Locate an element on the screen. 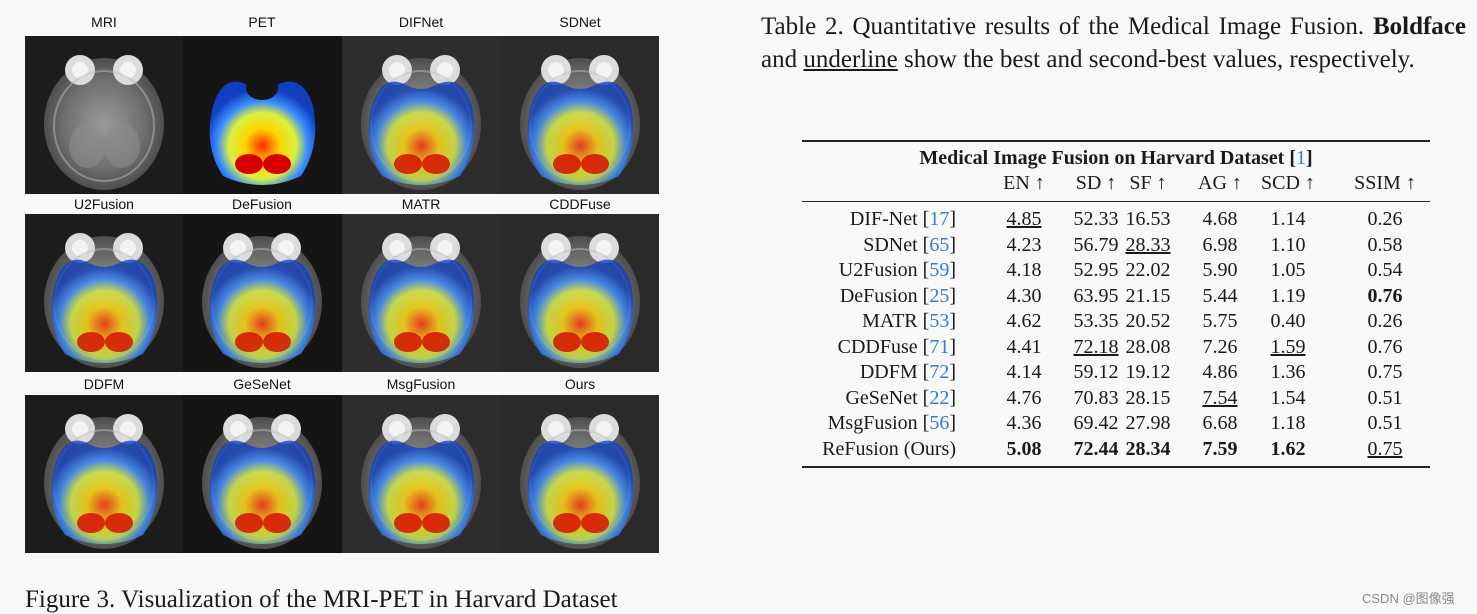 This screenshot has width=1477, height=614. metric-value: 4.36 is located at coordinates (1024, 423).